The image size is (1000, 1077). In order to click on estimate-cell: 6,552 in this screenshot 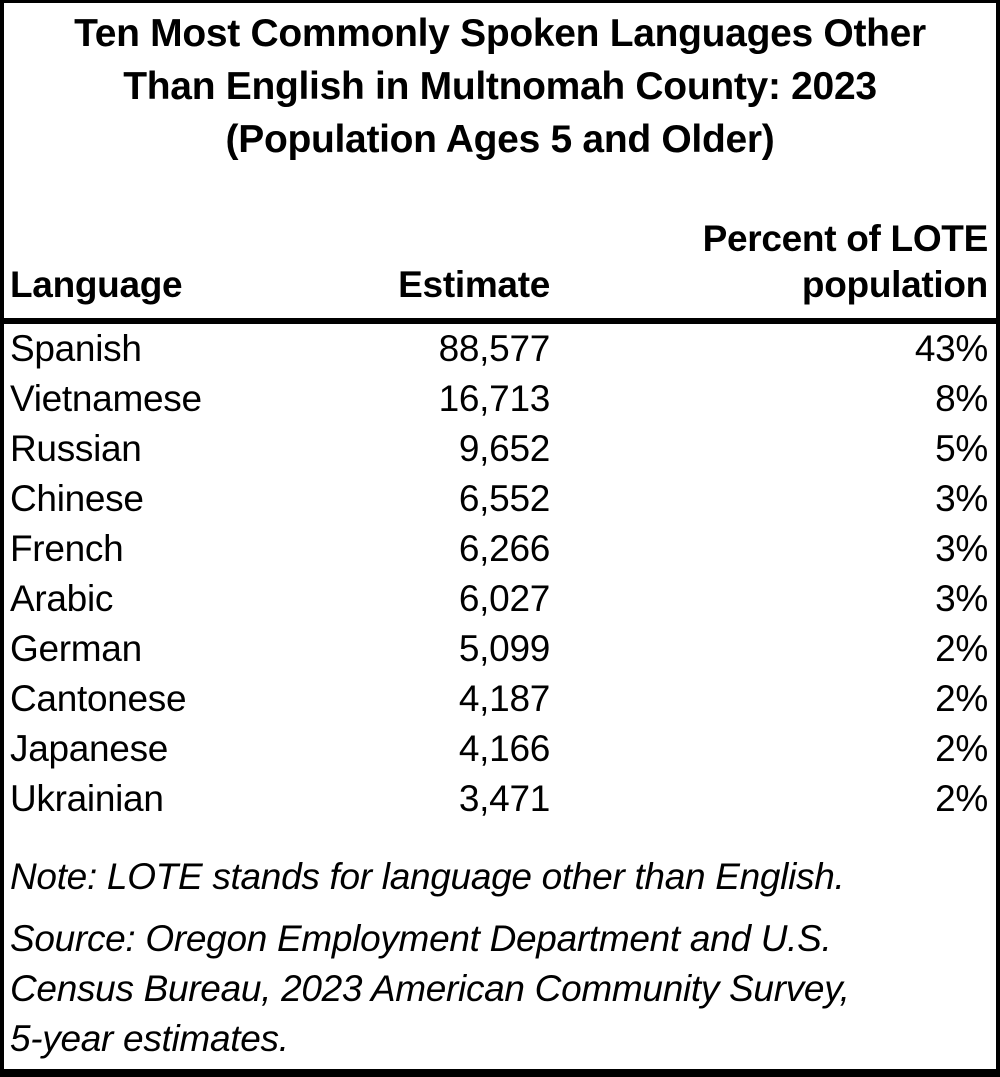, I will do `click(504, 498)`.